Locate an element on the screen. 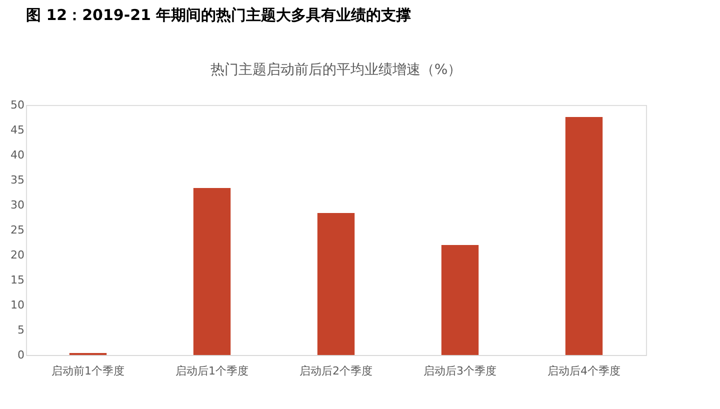  y-tick-label: 0 is located at coordinates (21, 355).